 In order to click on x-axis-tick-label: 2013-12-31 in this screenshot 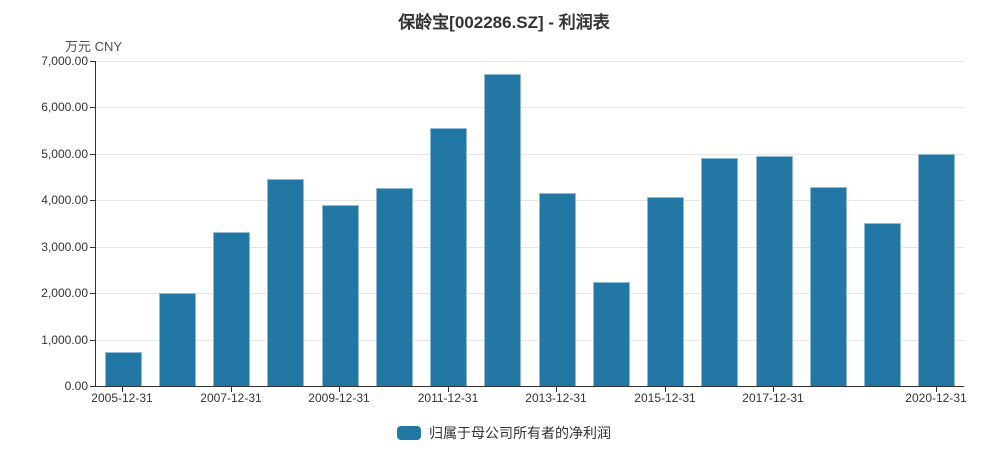, I will do `click(556, 398)`.